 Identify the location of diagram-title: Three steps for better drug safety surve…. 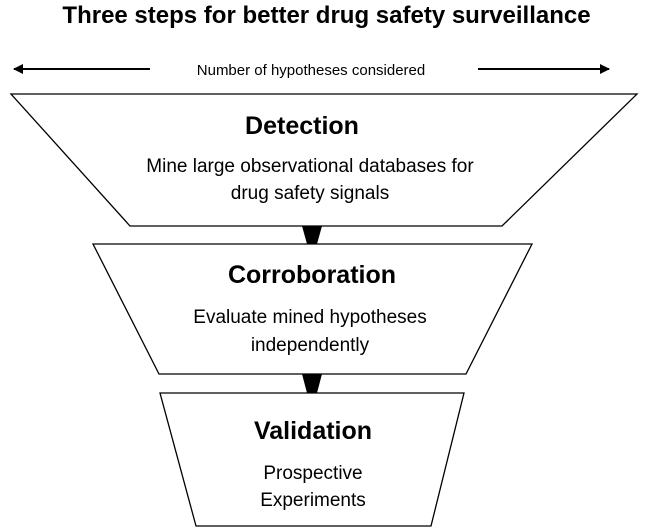
(326, 15).